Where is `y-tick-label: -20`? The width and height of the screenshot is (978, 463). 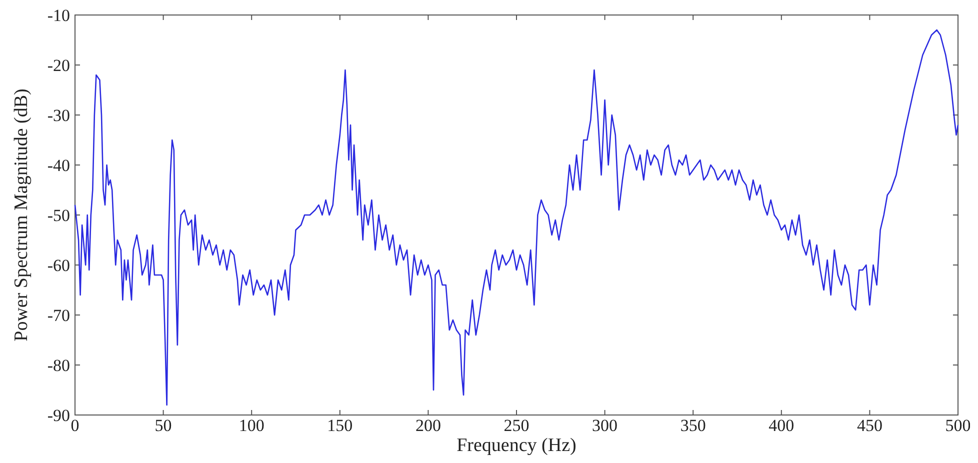
y-tick-label: -20 is located at coordinates (58, 65).